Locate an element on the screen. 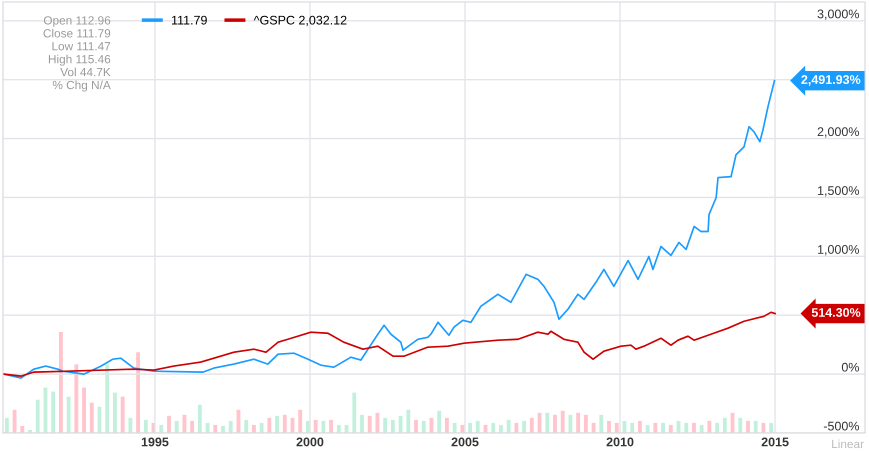 The width and height of the screenshot is (869, 451). text: Linear is located at coordinates (848, 443).